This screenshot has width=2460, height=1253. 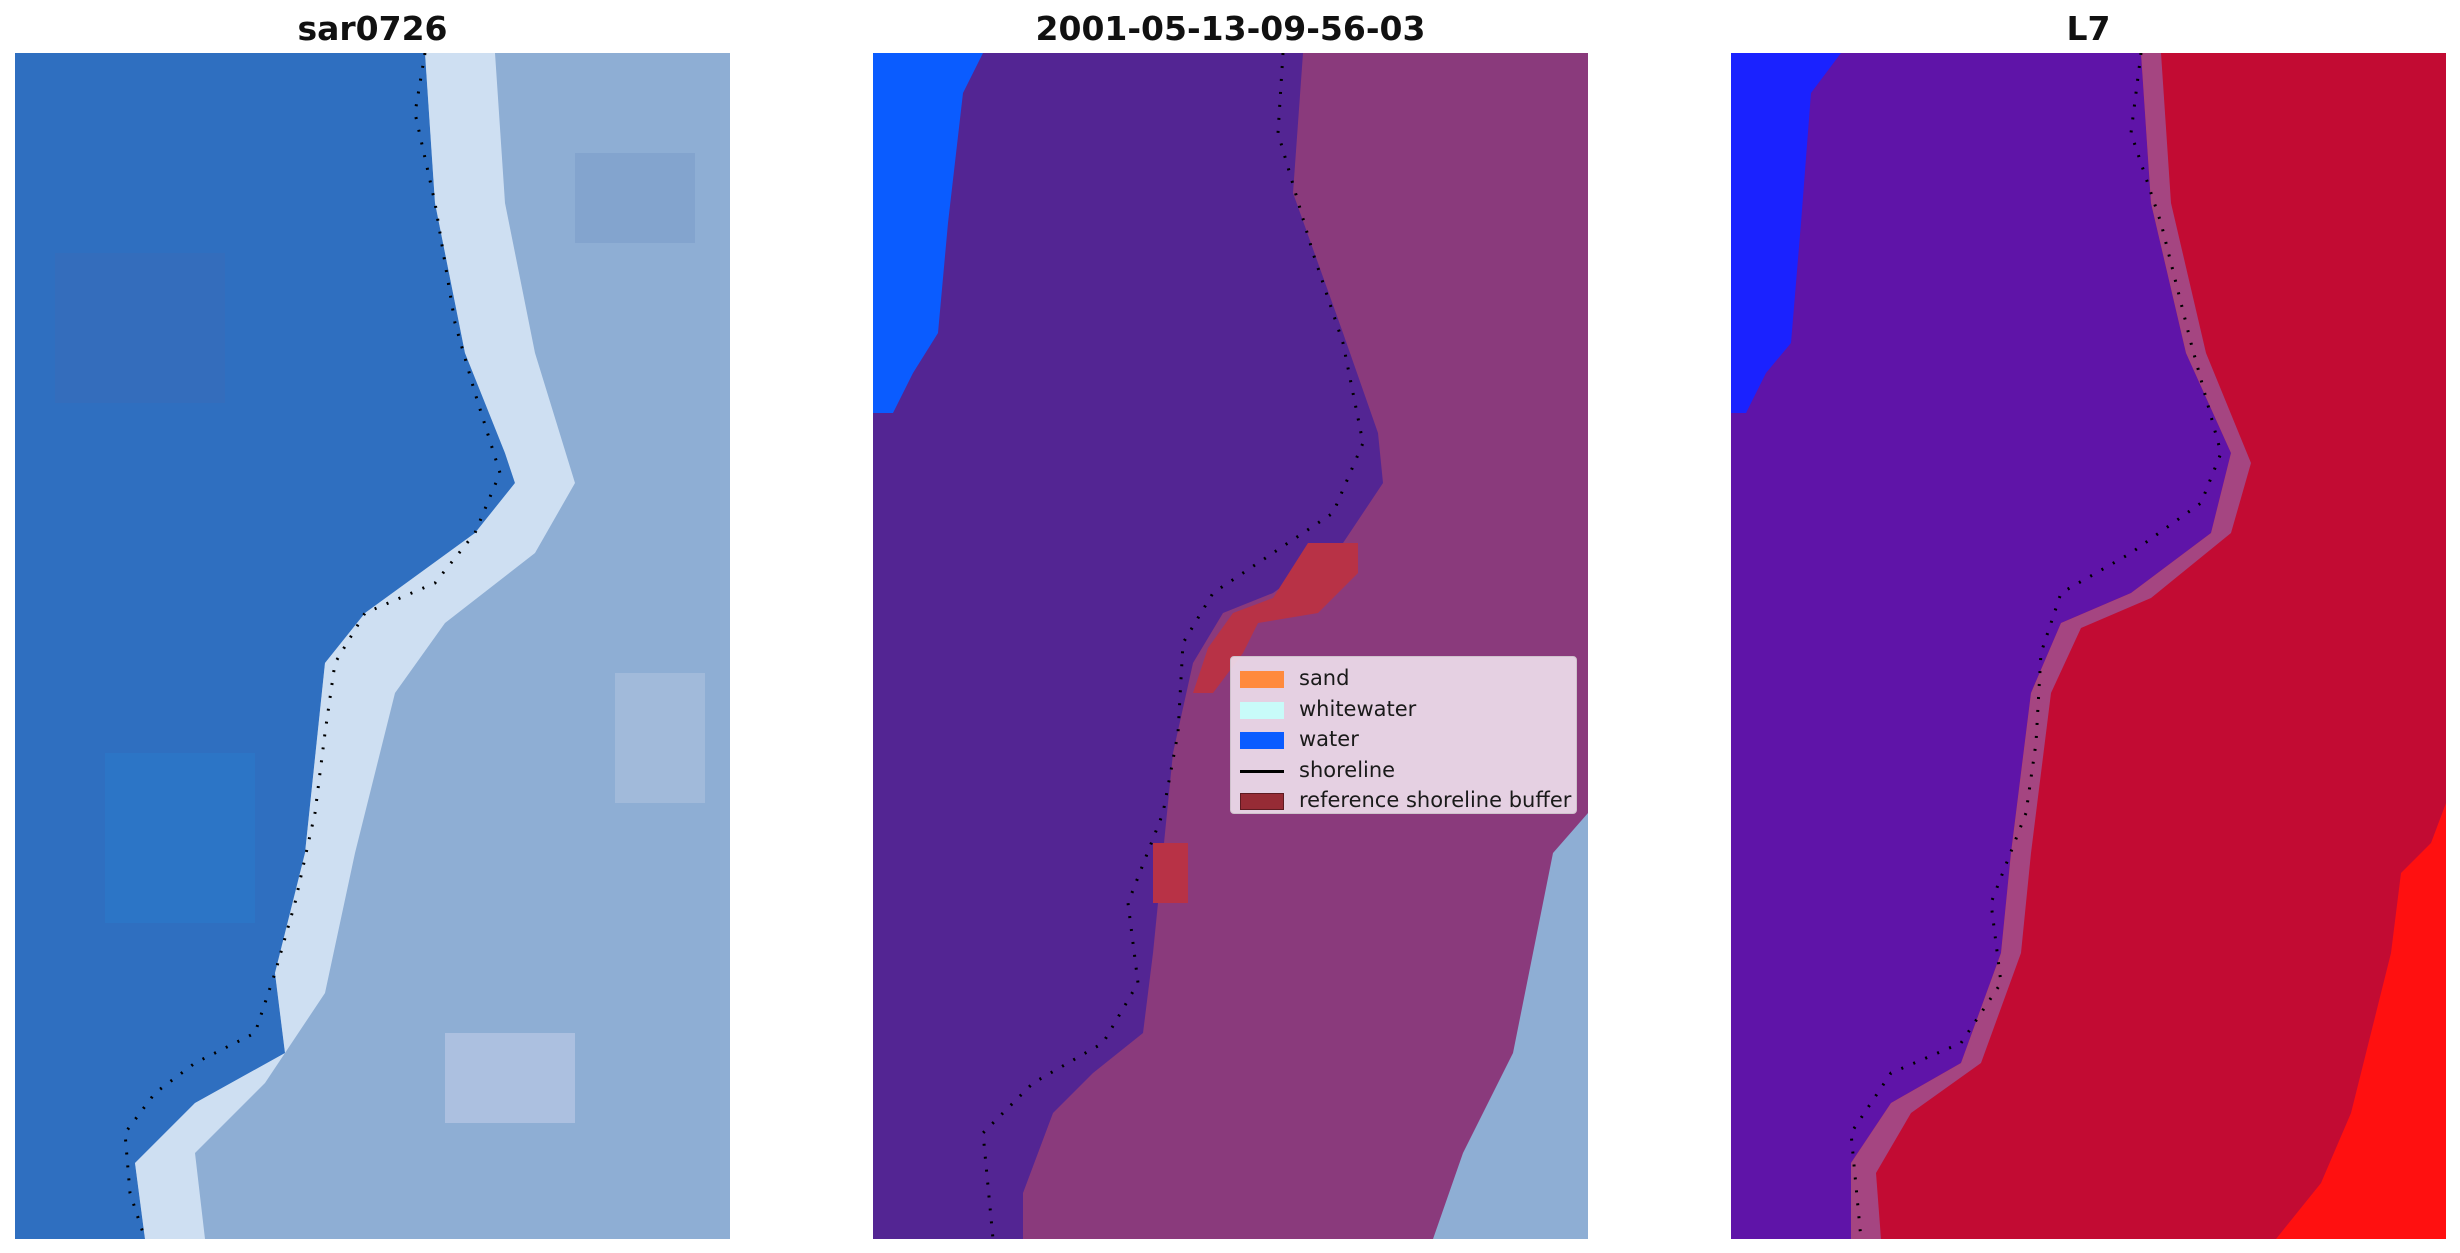 What do you see at coordinates (2361, 1021) in the screenshot?
I see `index-high-area` at bounding box center [2361, 1021].